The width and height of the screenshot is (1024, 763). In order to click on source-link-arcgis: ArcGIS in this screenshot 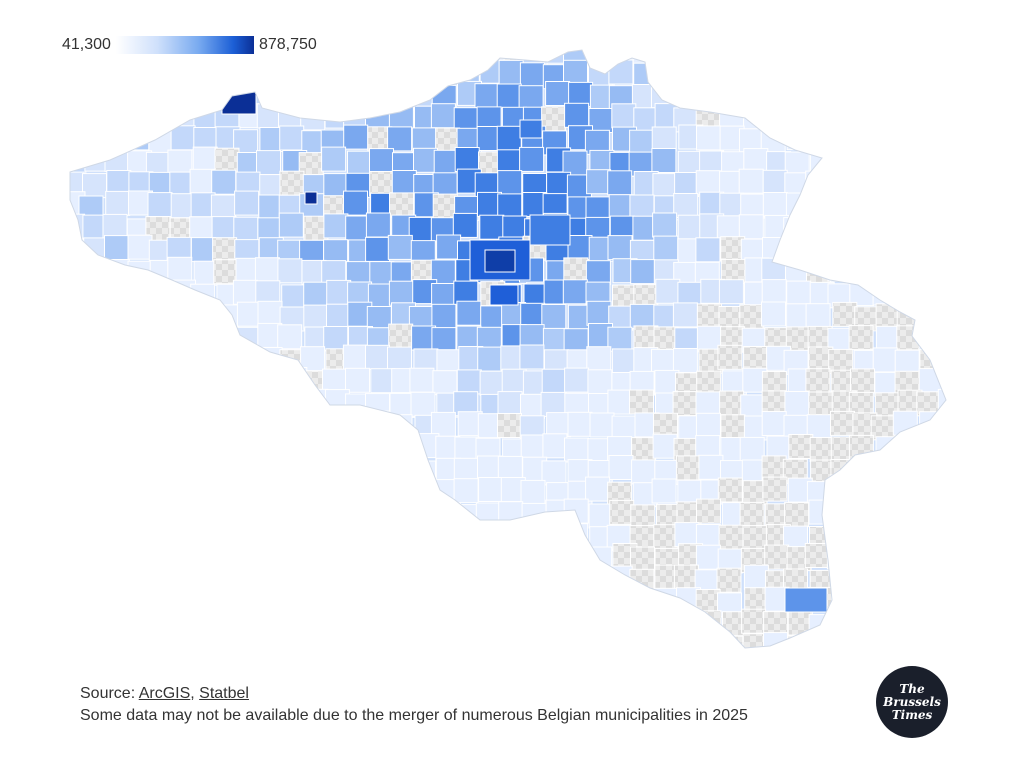, I will do `click(164, 693)`.